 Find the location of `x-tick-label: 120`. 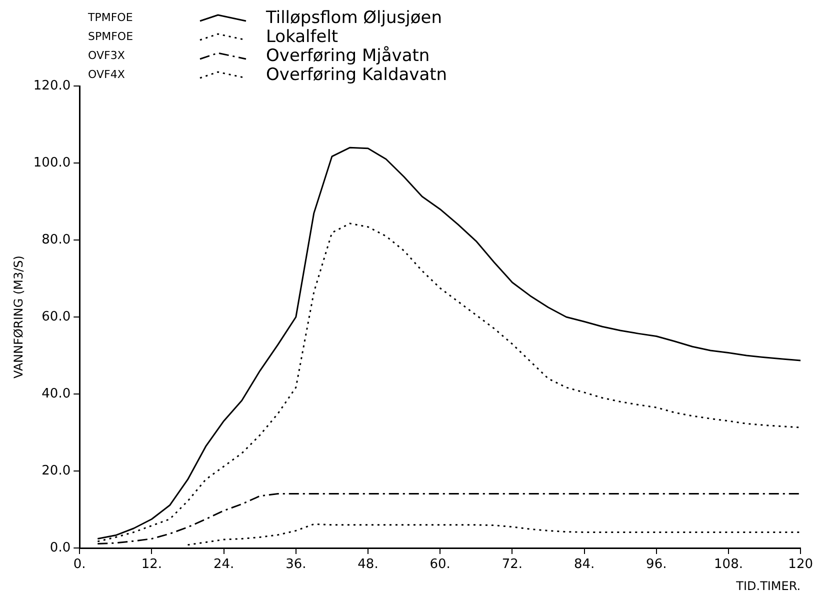

x-tick-label: 120 is located at coordinates (801, 564).